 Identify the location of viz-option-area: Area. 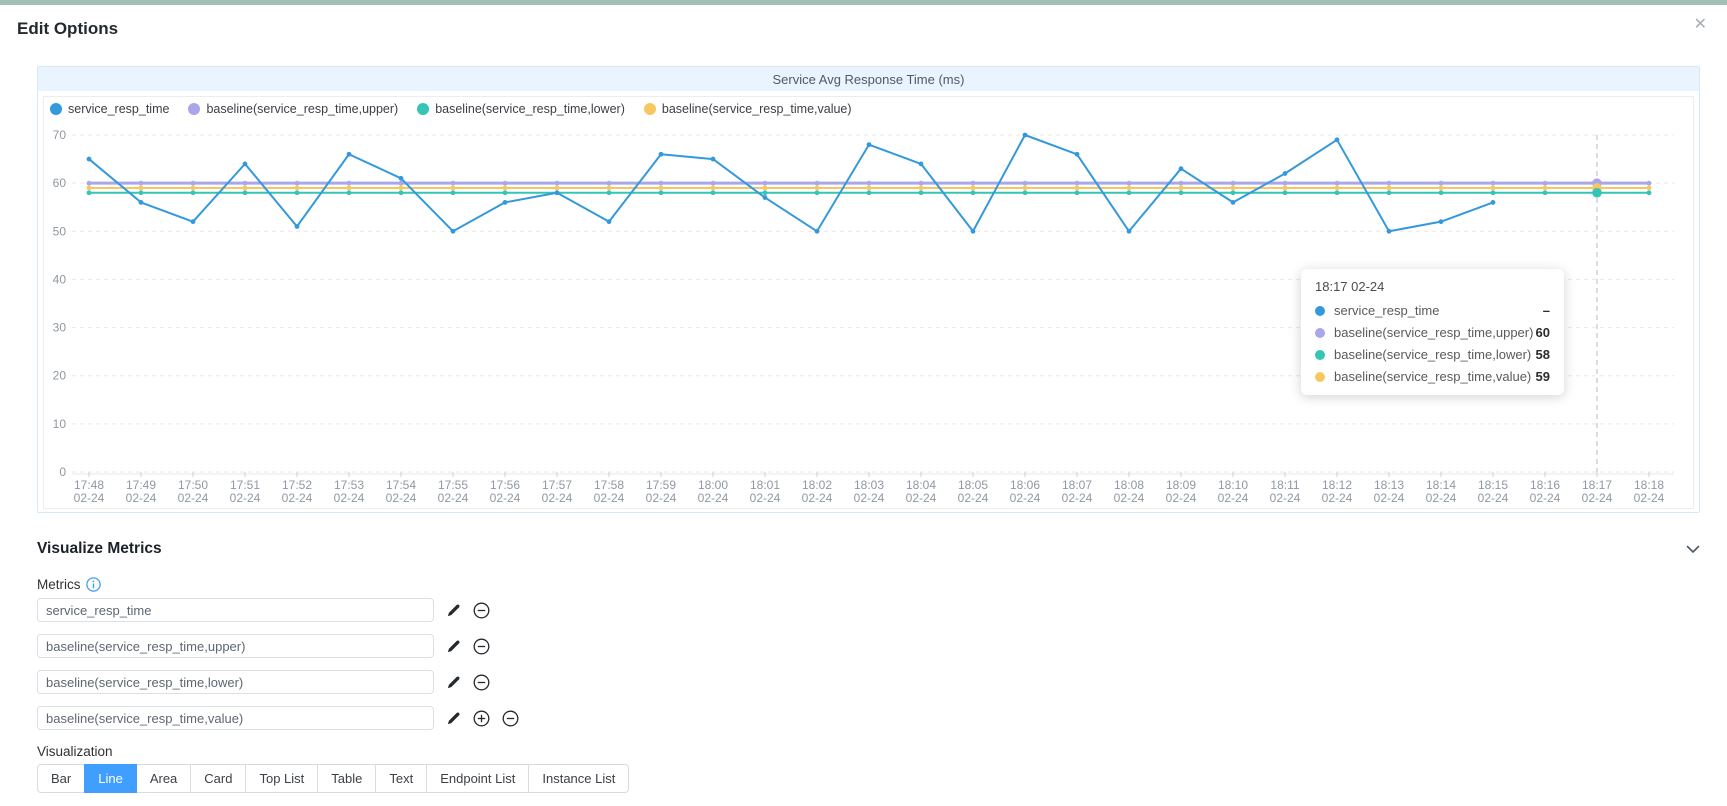
(163, 778).